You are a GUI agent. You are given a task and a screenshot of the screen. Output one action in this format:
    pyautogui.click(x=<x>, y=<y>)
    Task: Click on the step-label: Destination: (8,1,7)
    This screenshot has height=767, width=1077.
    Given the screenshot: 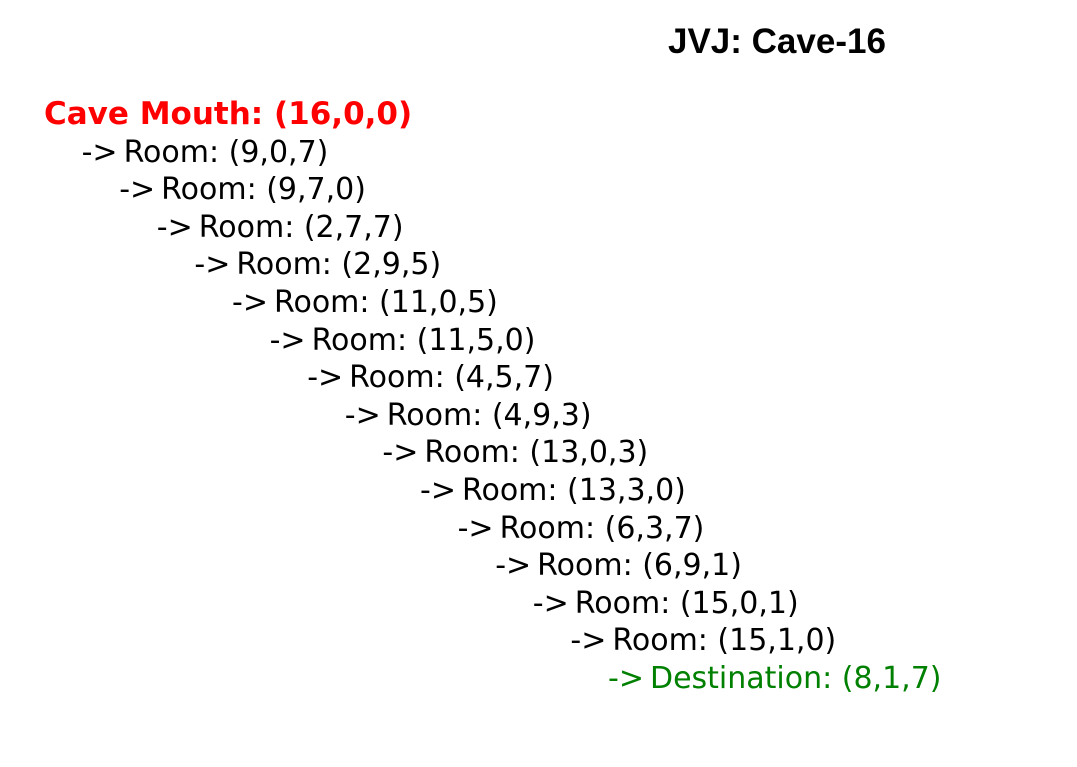 What is the action you would take?
    pyautogui.click(x=795, y=678)
    